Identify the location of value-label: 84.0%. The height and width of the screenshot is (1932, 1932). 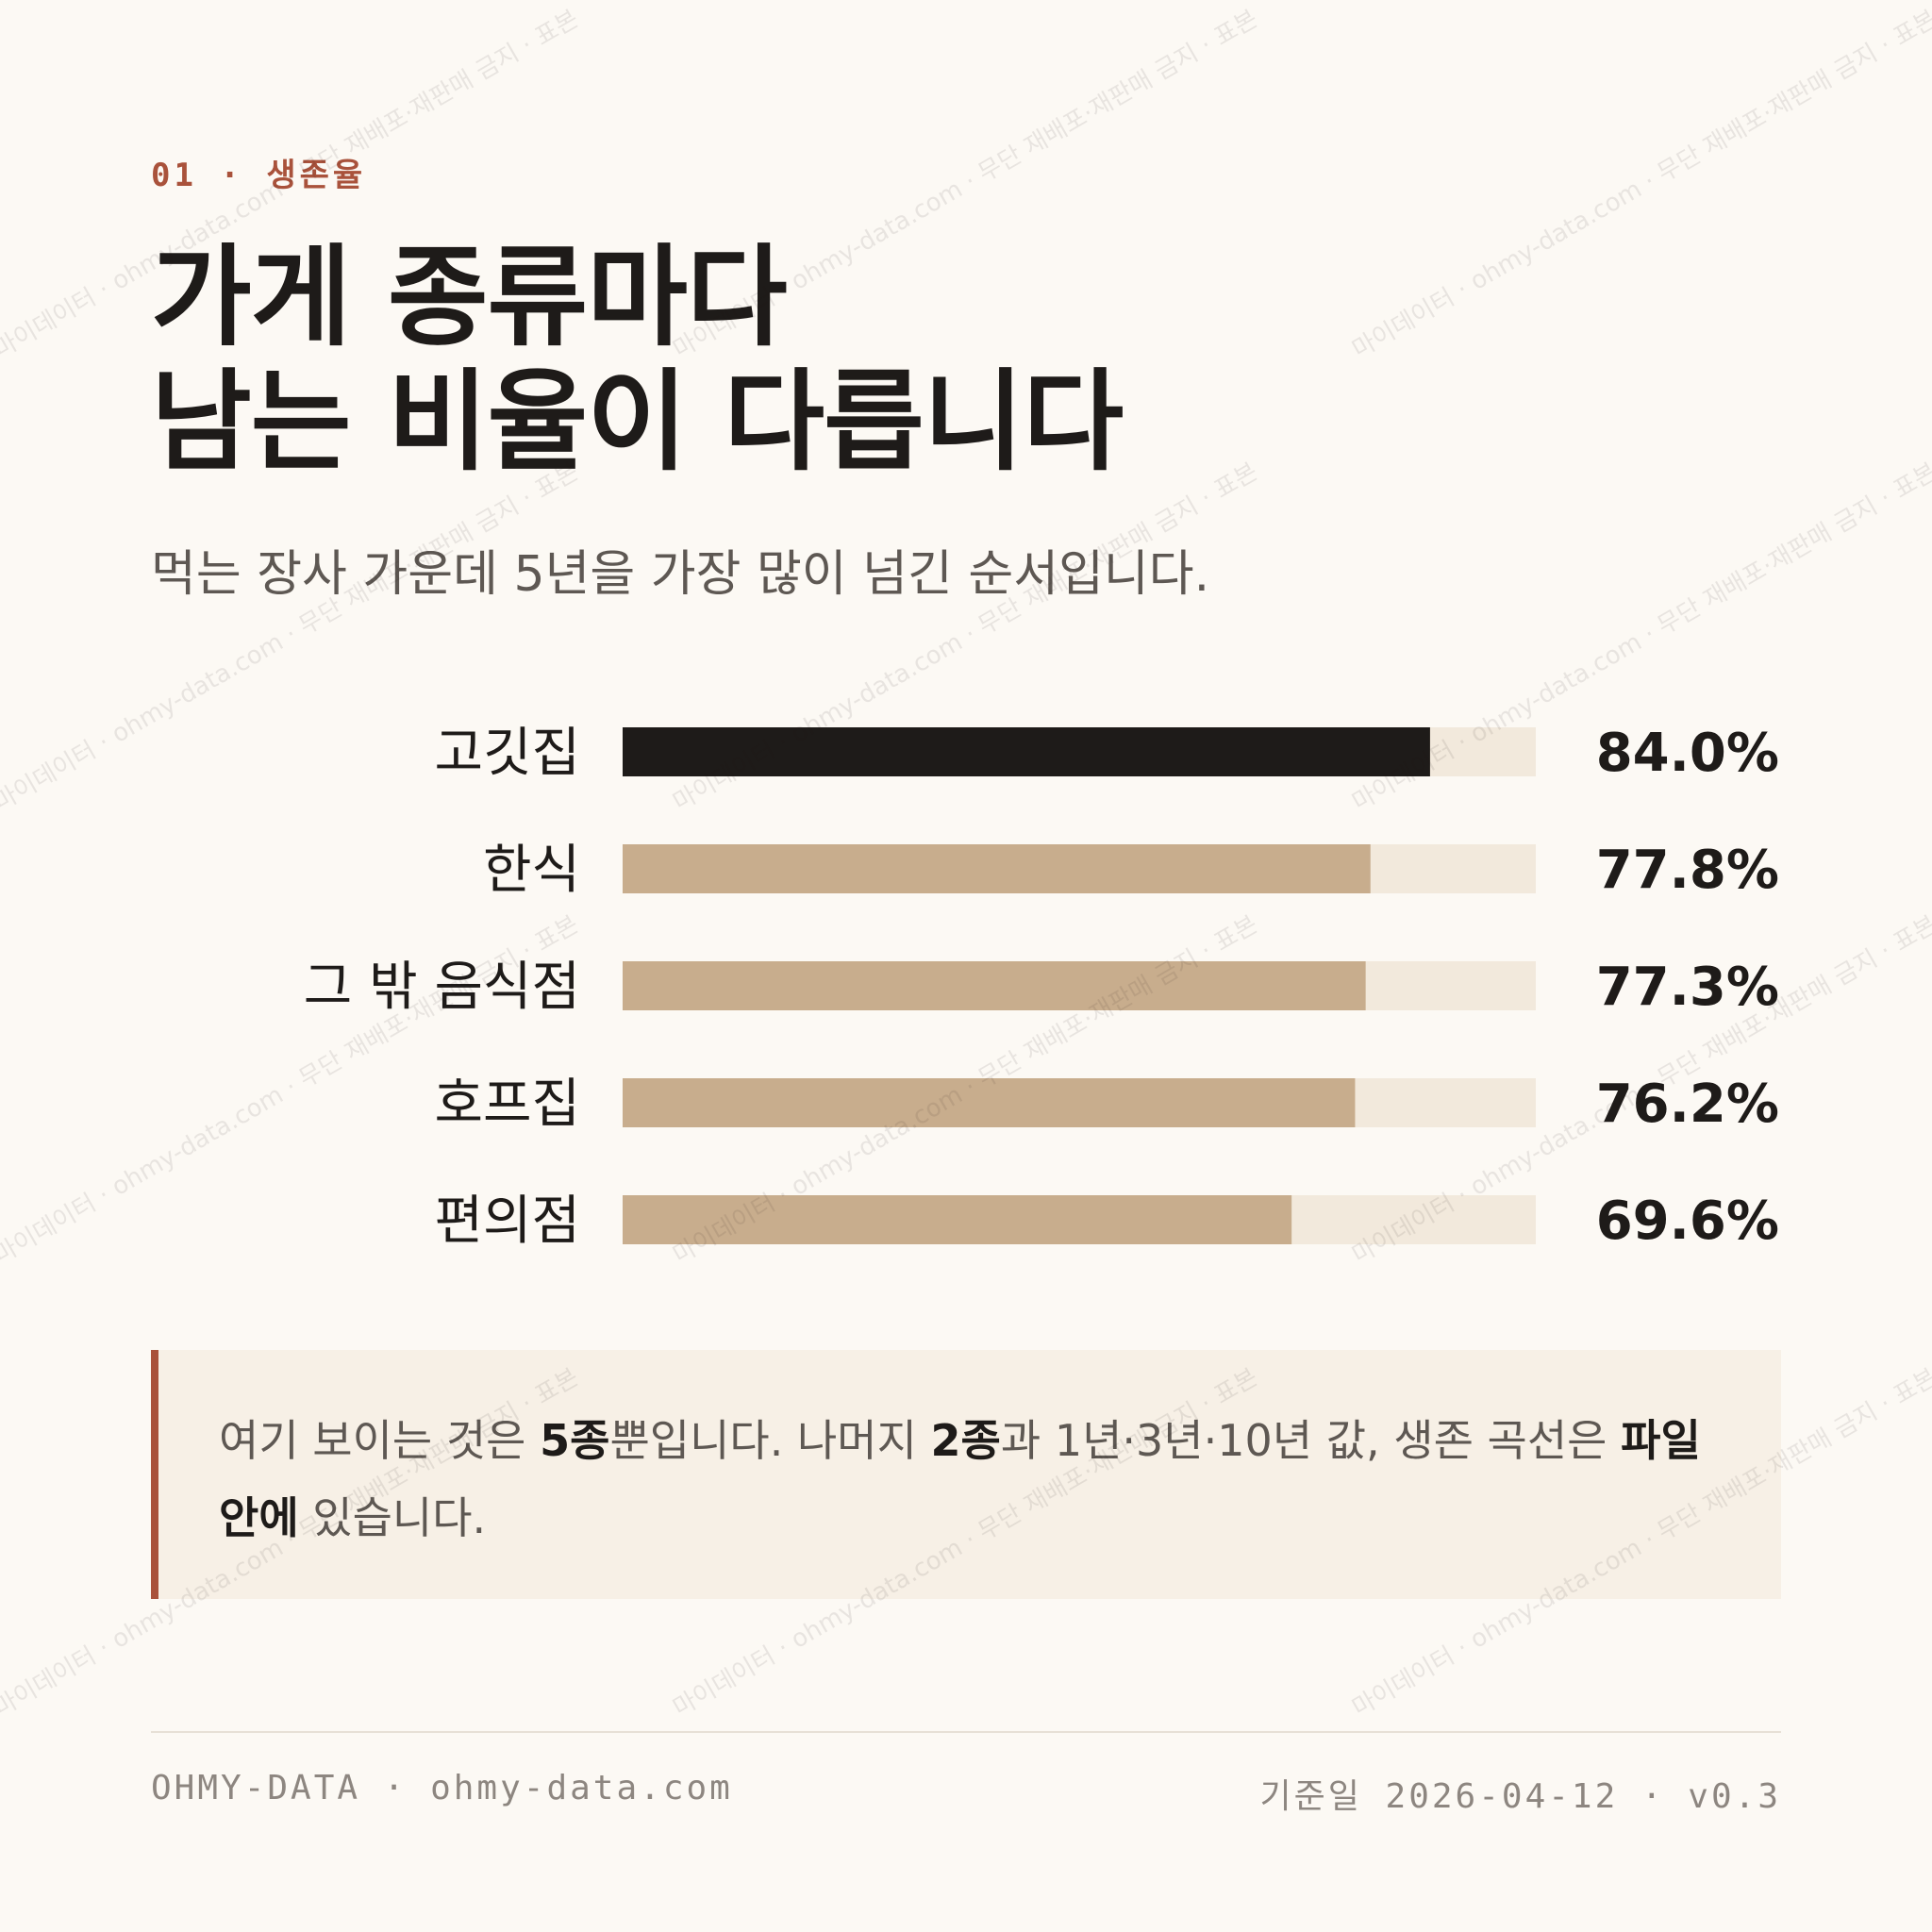
(1687, 753).